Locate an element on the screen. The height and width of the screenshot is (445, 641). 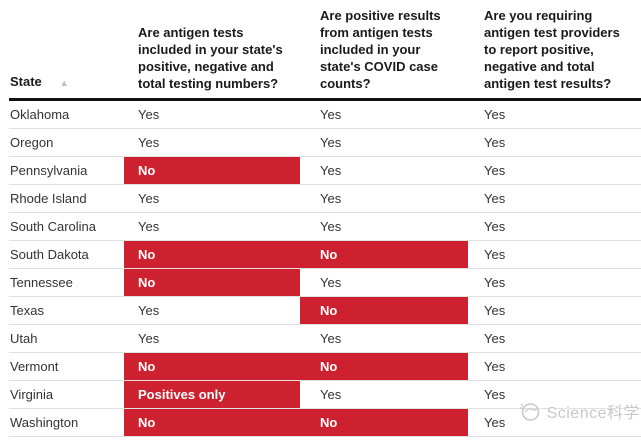
state-cell: Rhode Island is located at coordinates (66, 199).